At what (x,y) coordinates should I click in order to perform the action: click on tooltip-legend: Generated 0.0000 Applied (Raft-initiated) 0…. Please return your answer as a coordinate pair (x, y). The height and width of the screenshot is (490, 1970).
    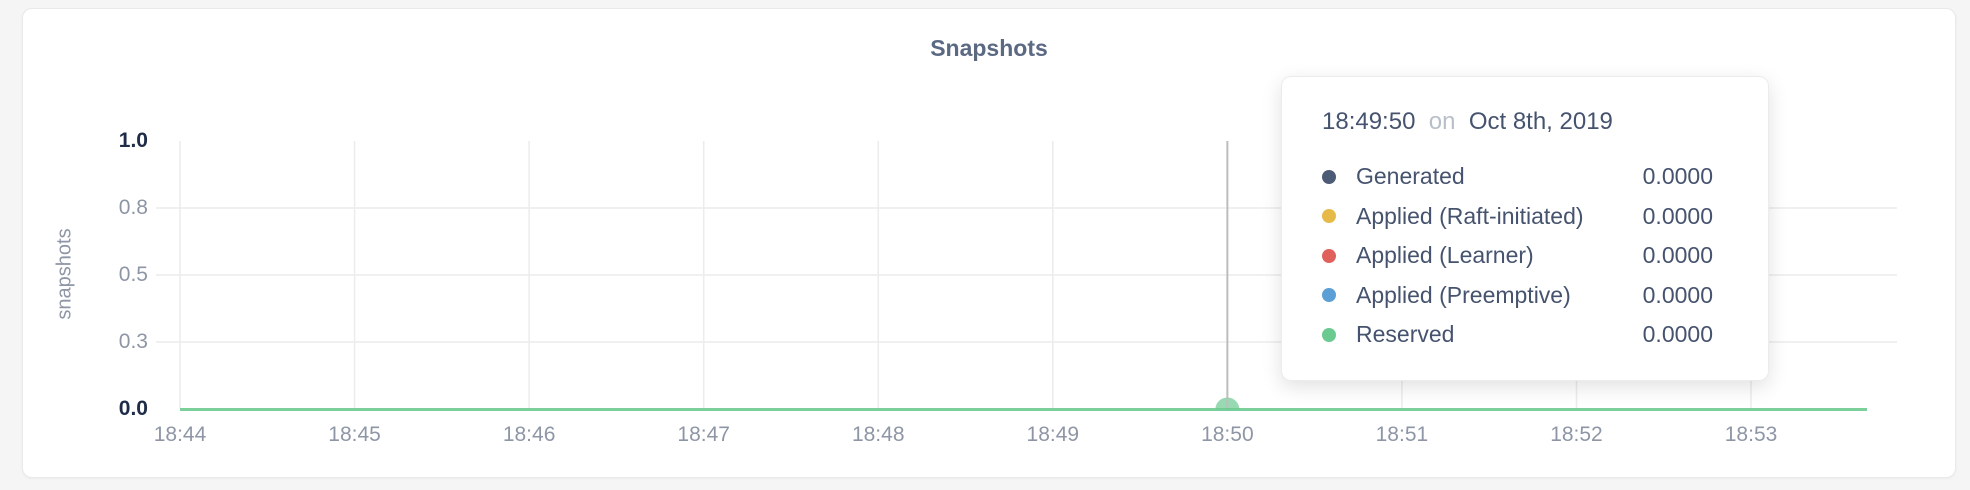
    Looking at the image, I should click on (1525, 256).